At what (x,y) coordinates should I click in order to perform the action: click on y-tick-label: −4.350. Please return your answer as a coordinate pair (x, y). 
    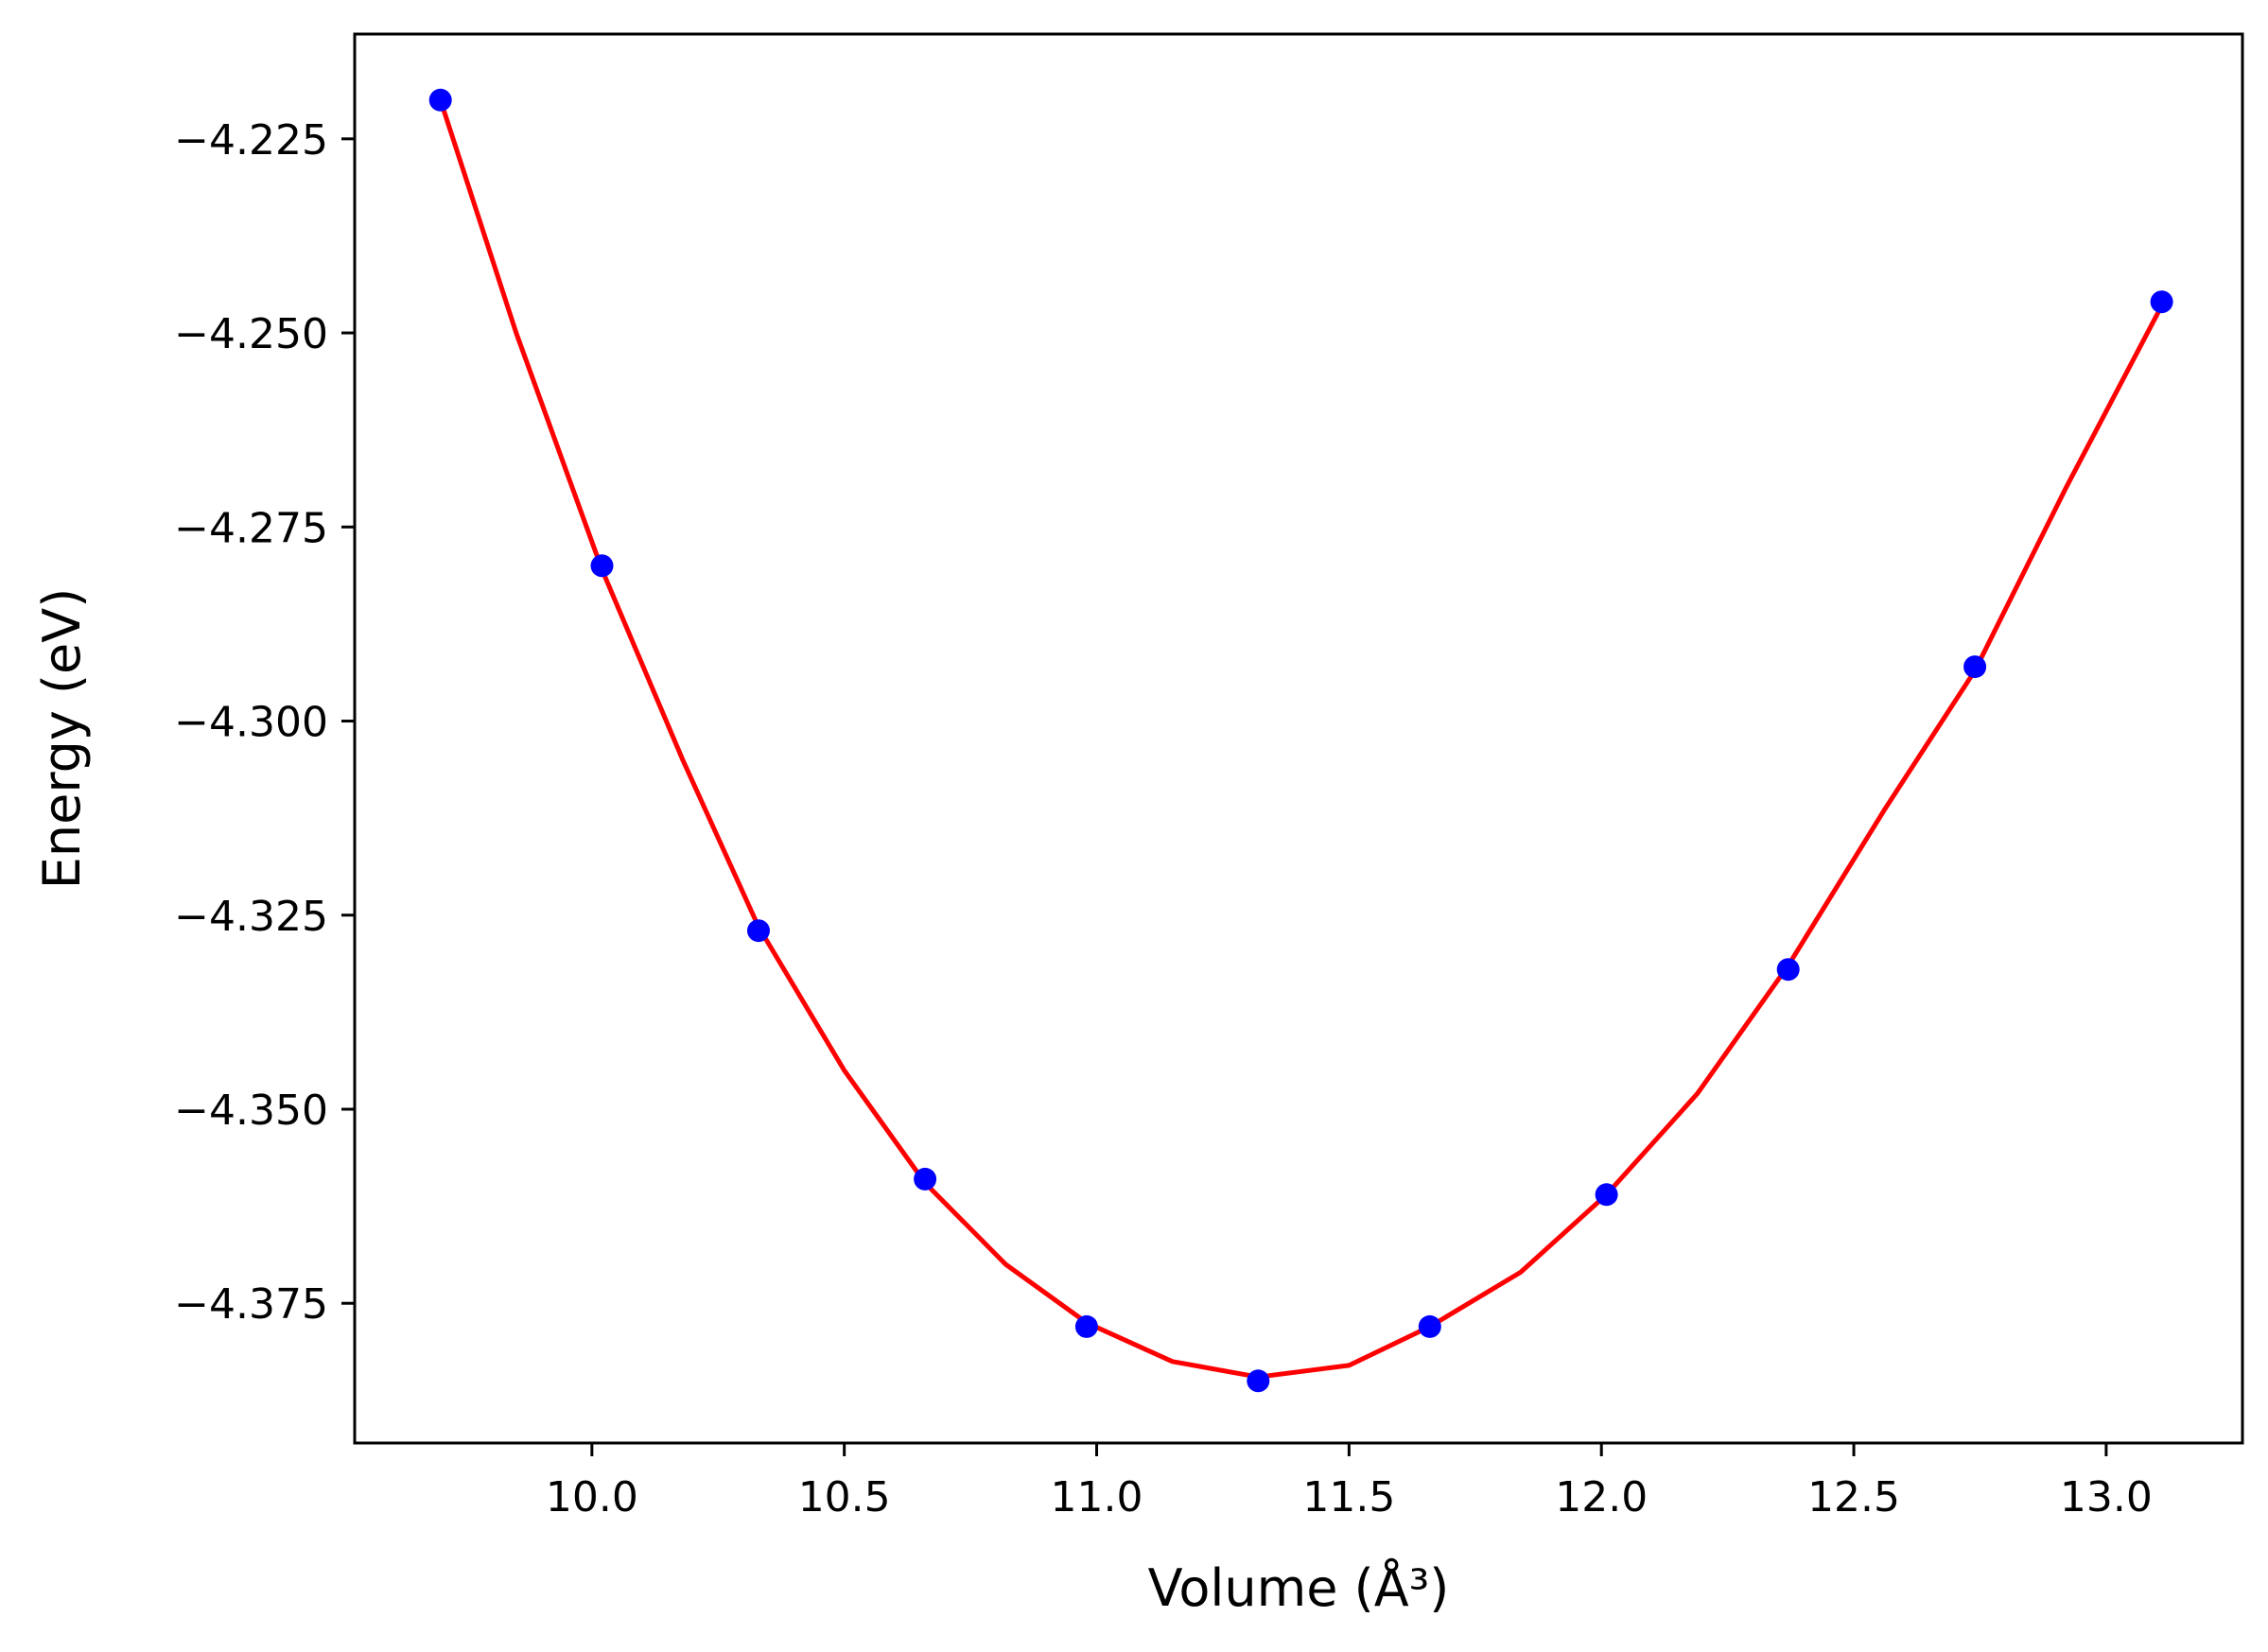
    Looking at the image, I should click on (251, 1111).